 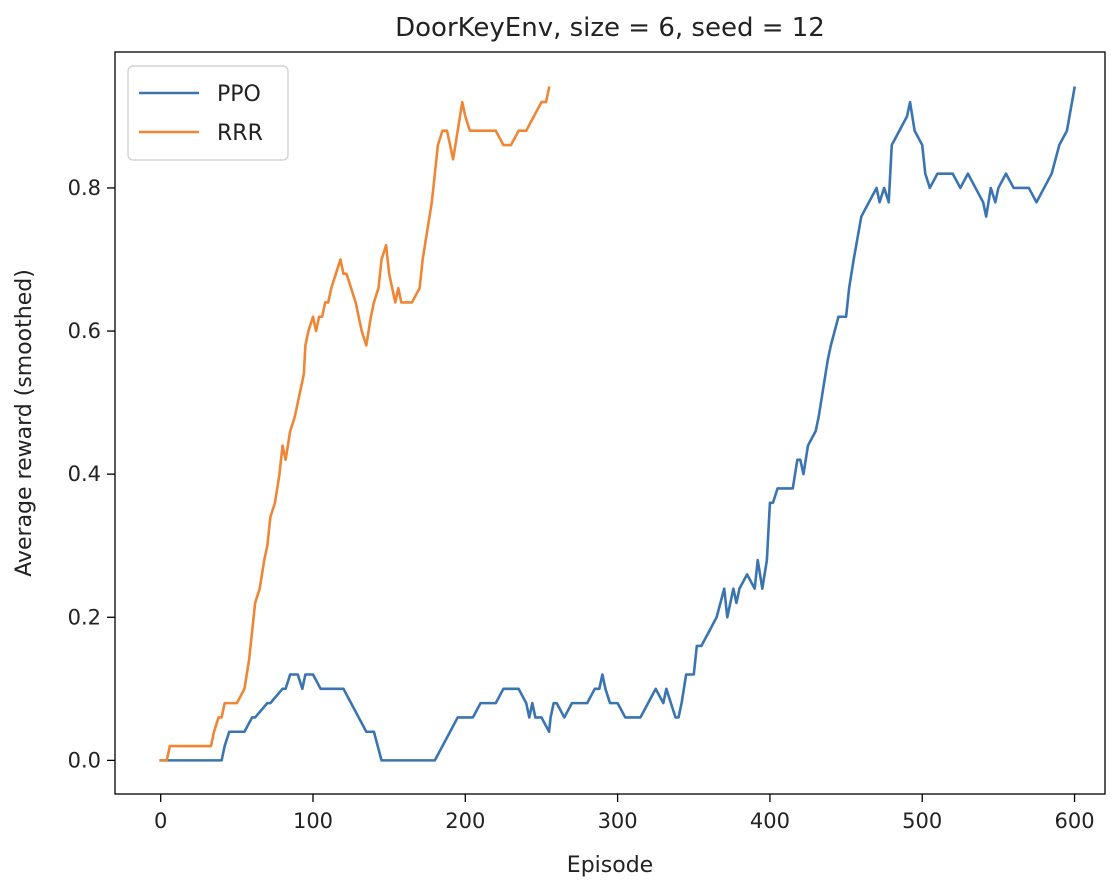 What do you see at coordinates (618, 821) in the screenshot?
I see `x-tick-label: 300` at bounding box center [618, 821].